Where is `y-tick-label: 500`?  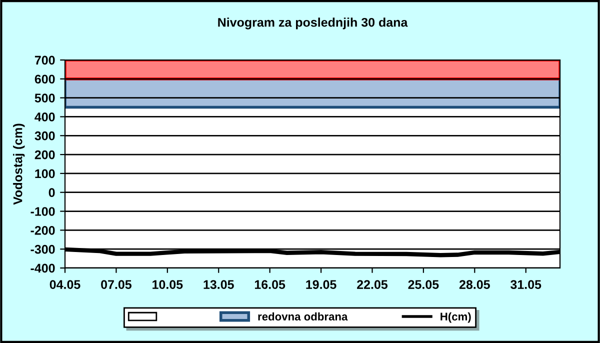
y-tick-label: 500 is located at coordinates (44, 98).